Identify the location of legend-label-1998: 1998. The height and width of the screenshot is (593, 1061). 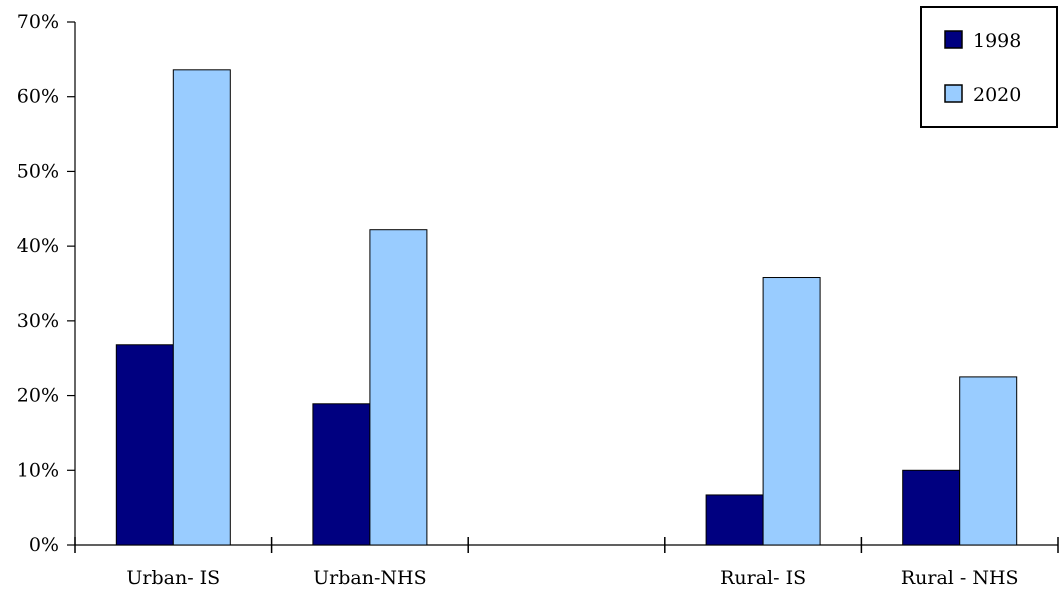
(997, 41).